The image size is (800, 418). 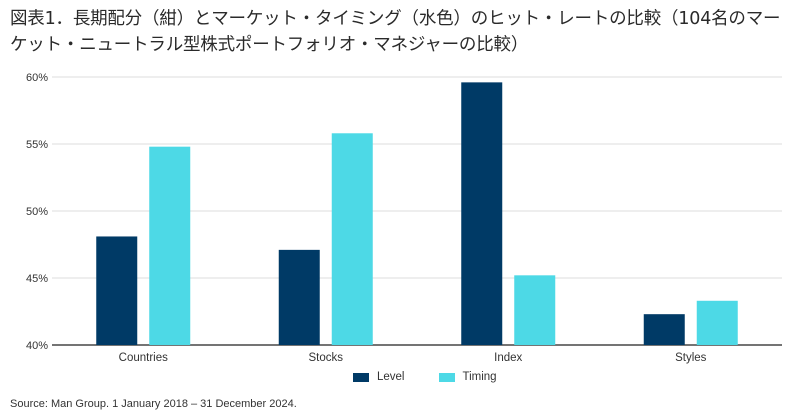 I want to click on legend-label-timing: Timing, so click(x=479, y=377).